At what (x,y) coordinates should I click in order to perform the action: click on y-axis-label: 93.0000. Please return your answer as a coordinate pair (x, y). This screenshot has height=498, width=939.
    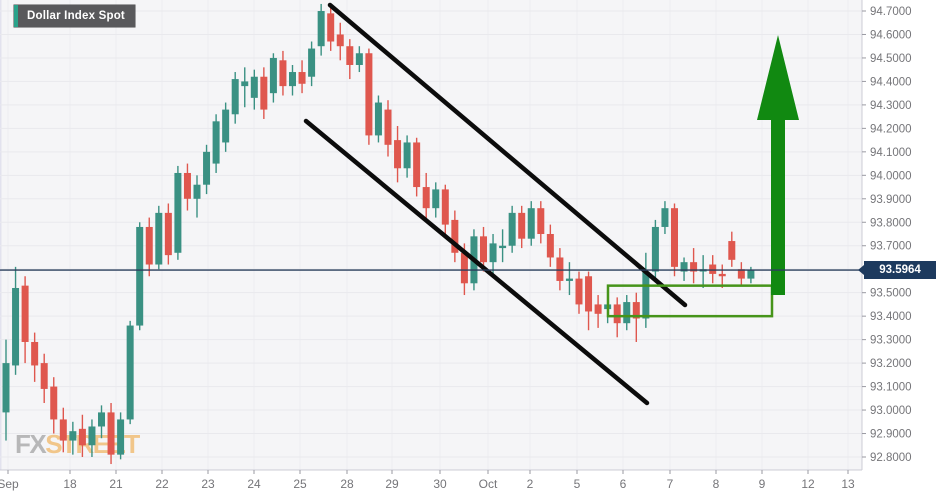
    Looking at the image, I should click on (891, 411).